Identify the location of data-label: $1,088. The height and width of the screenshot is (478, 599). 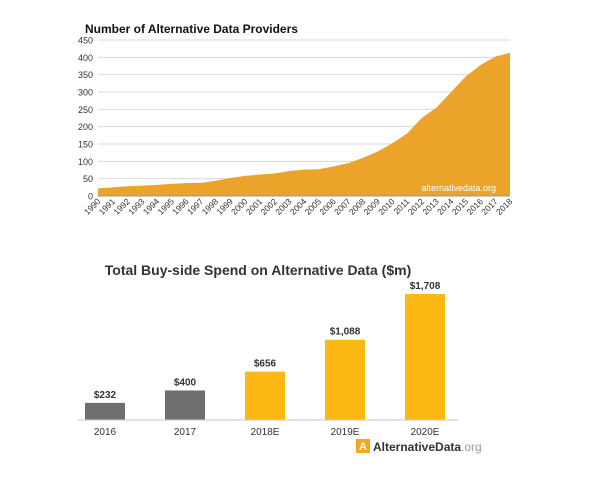
(345, 332).